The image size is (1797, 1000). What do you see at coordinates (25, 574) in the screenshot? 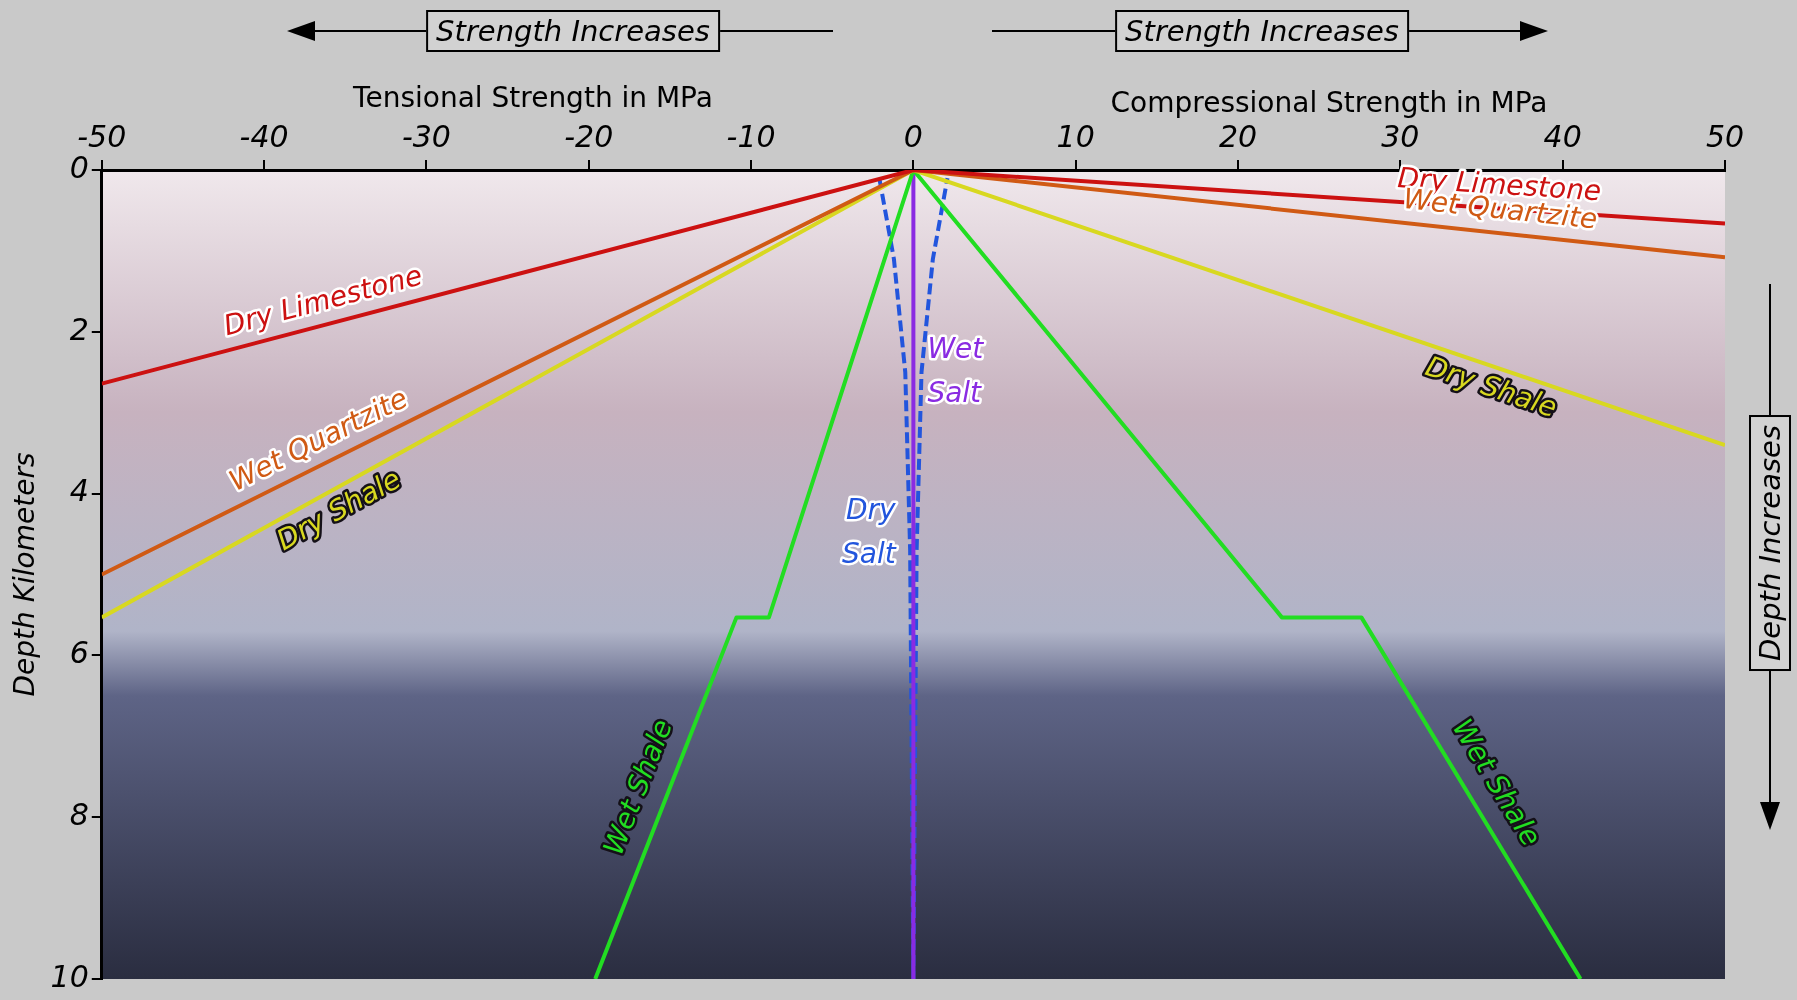
I see `y-axis-title: Depth Kilometers` at bounding box center [25, 574].